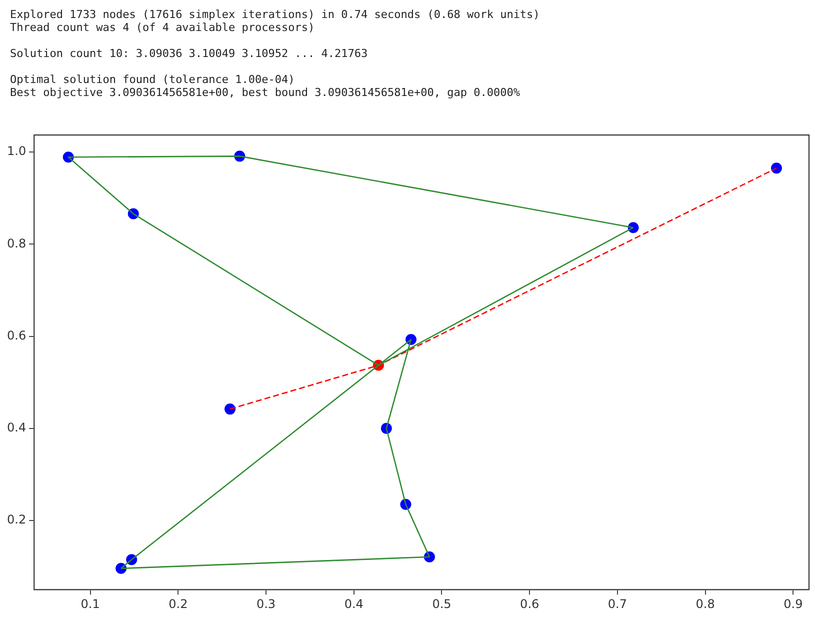 The height and width of the screenshot is (619, 815). What do you see at coordinates (793, 603) in the screenshot?
I see `x-tick-label: 0.9` at bounding box center [793, 603].